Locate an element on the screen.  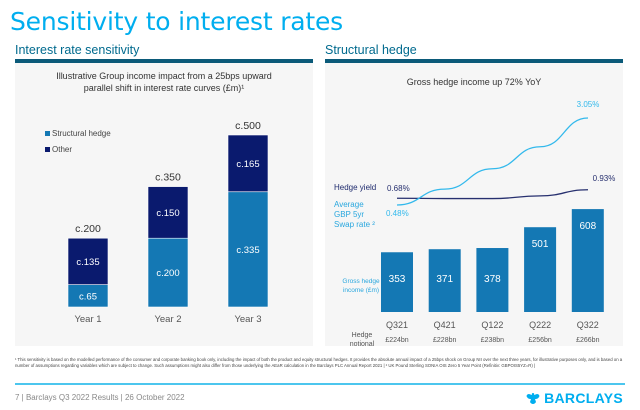
right-section-rule is located at coordinates (474, 61).